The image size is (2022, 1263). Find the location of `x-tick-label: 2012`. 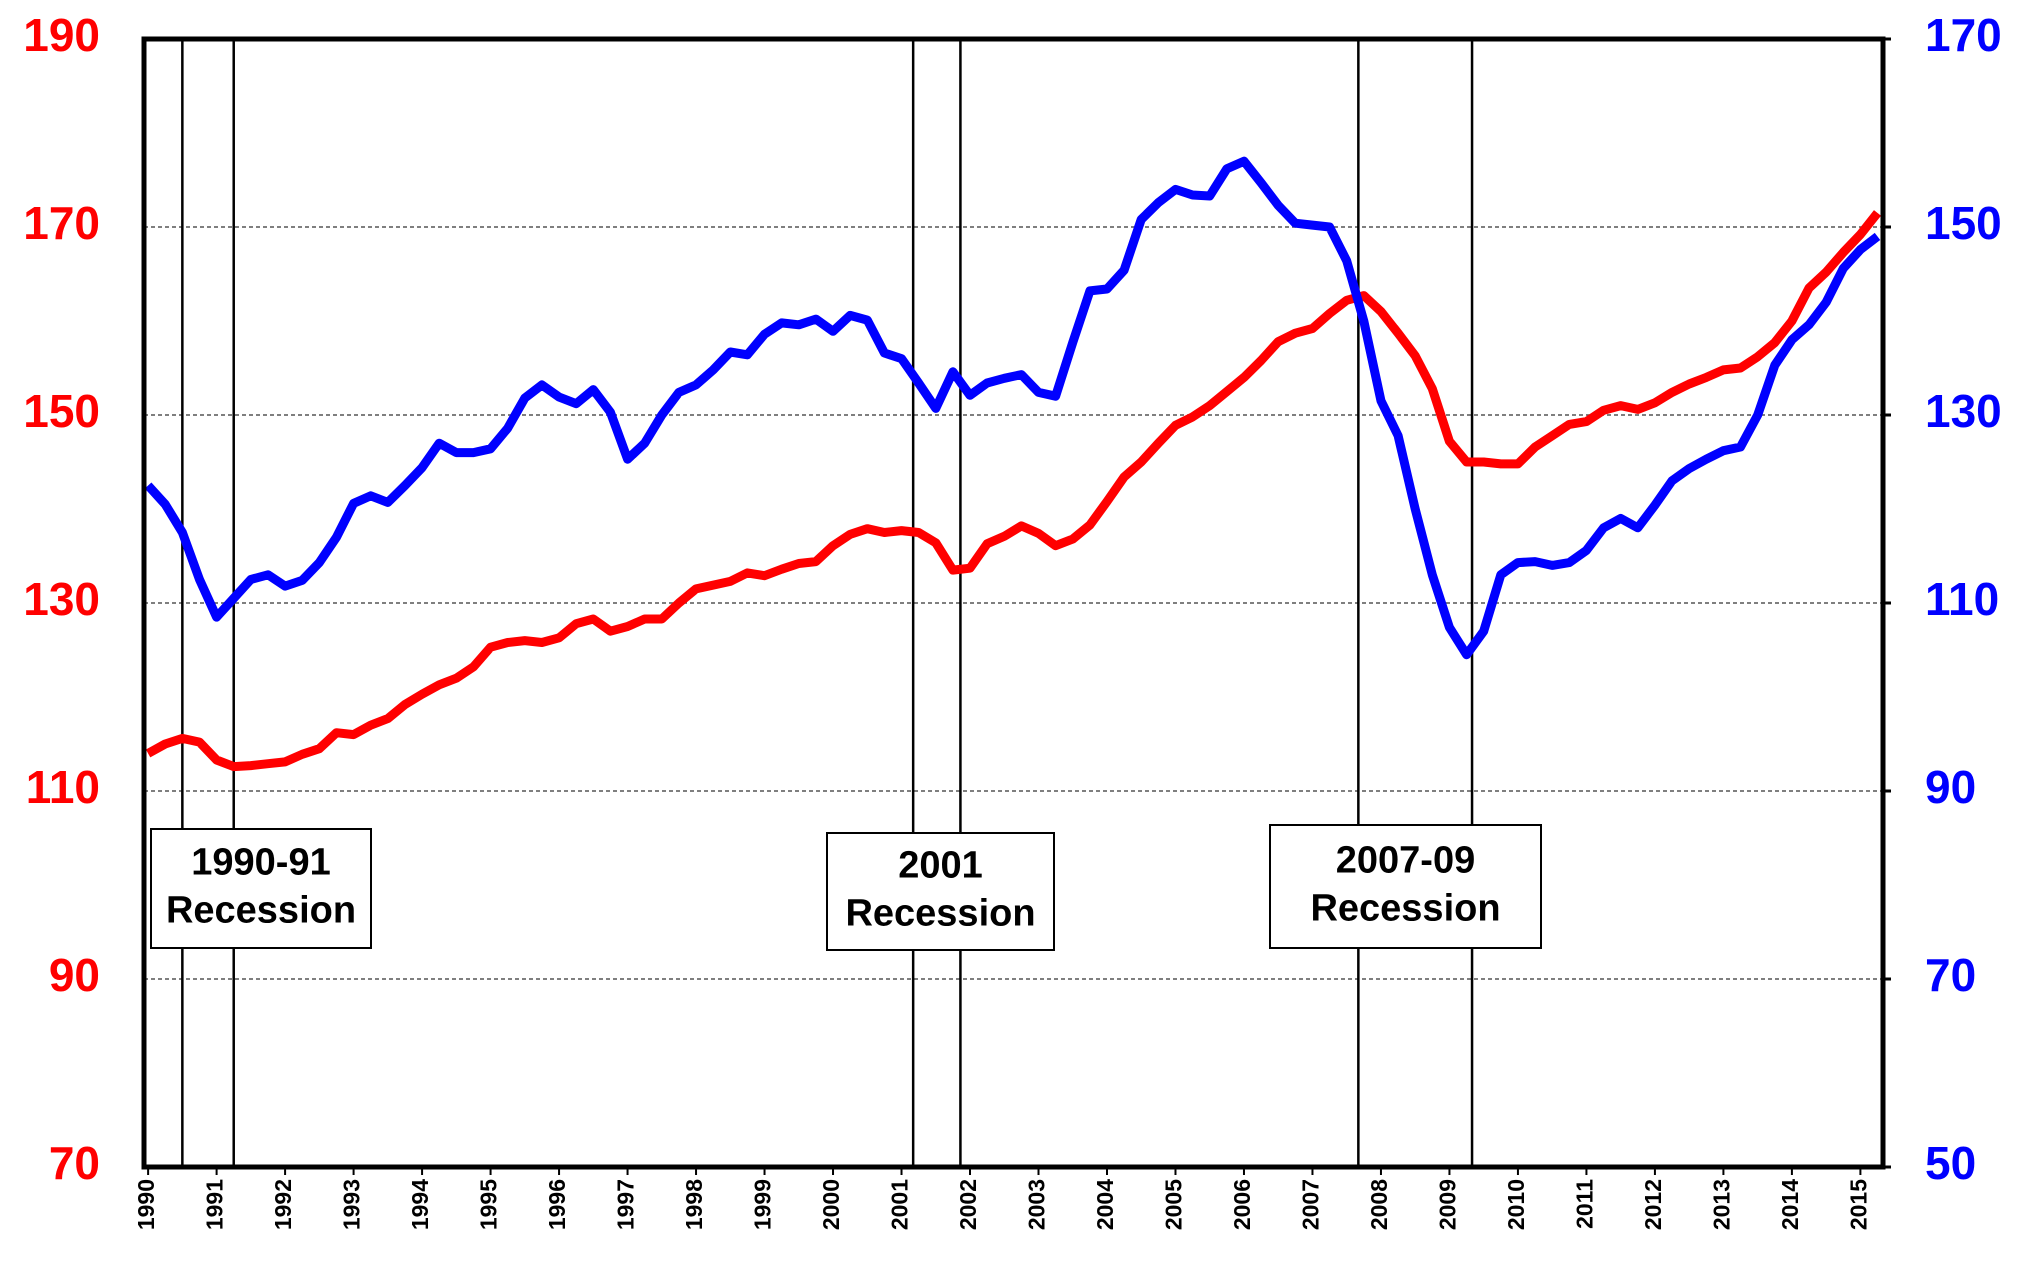

x-tick-label: 2012 is located at coordinates (1653, 1204).